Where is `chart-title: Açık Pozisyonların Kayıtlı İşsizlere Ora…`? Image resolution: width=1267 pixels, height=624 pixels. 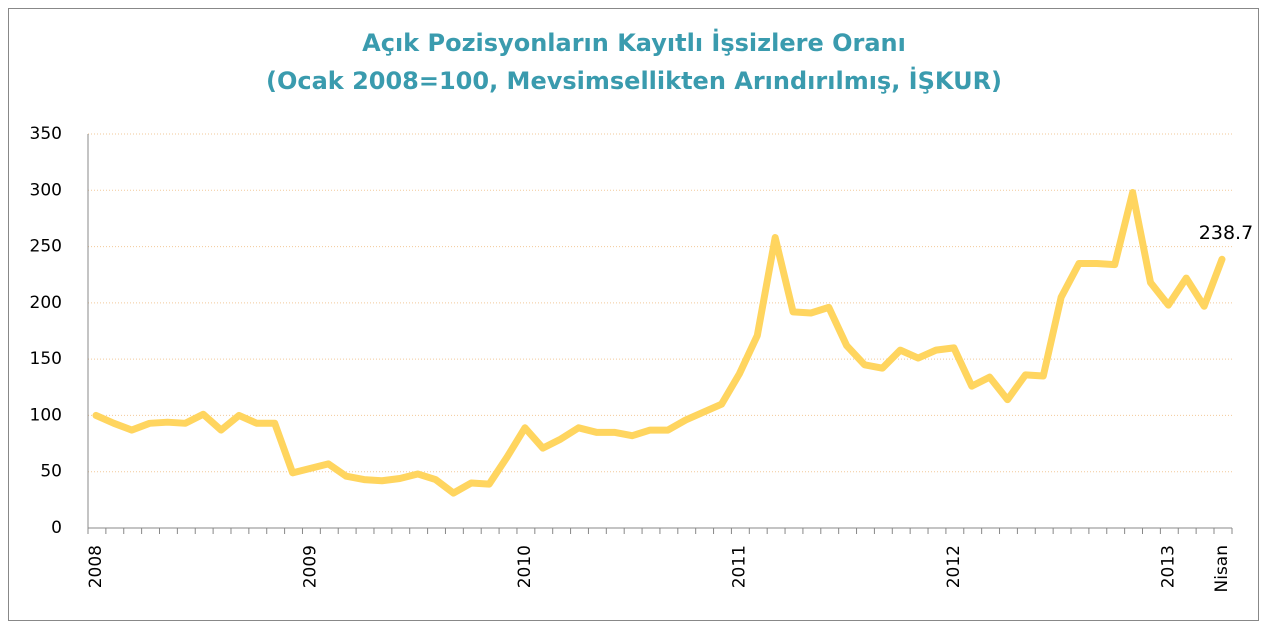 chart-title: Açık Pozisyonların Kayıtlı İşsizlere Ora… is located at coordinates (634, 42).